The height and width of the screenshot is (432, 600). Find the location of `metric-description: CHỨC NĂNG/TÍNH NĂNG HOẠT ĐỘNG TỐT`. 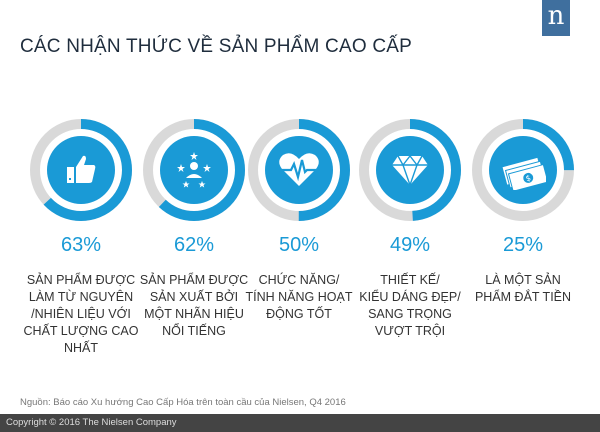

metric-description: CHỨC NĂNG/TÍNH NĂNG HOẠT ĐỘNG TỐT is located at coordinates (299, 297).